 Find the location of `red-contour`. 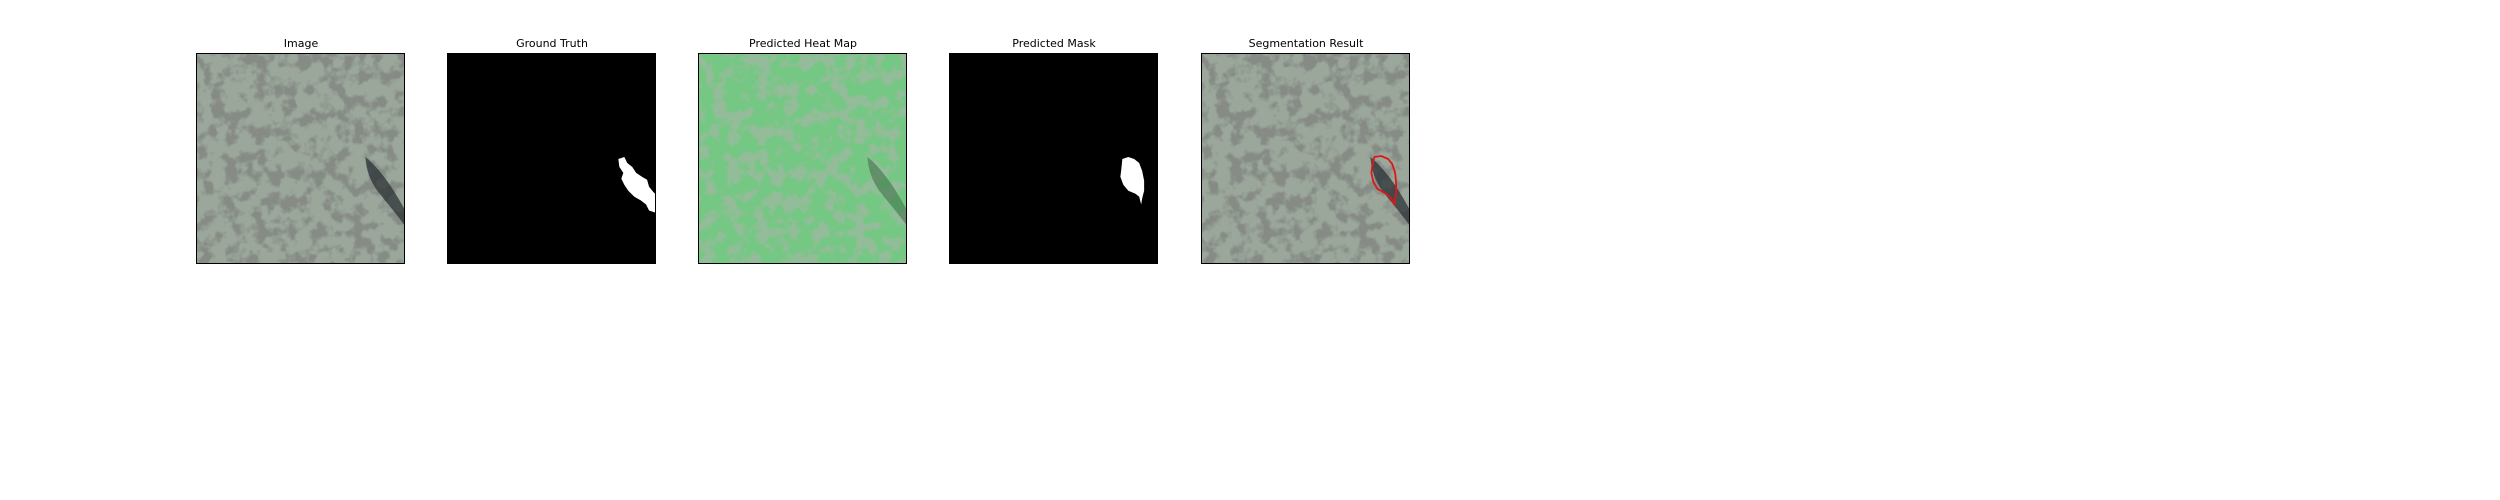

red-contour is located at coordinates (1384, 180).